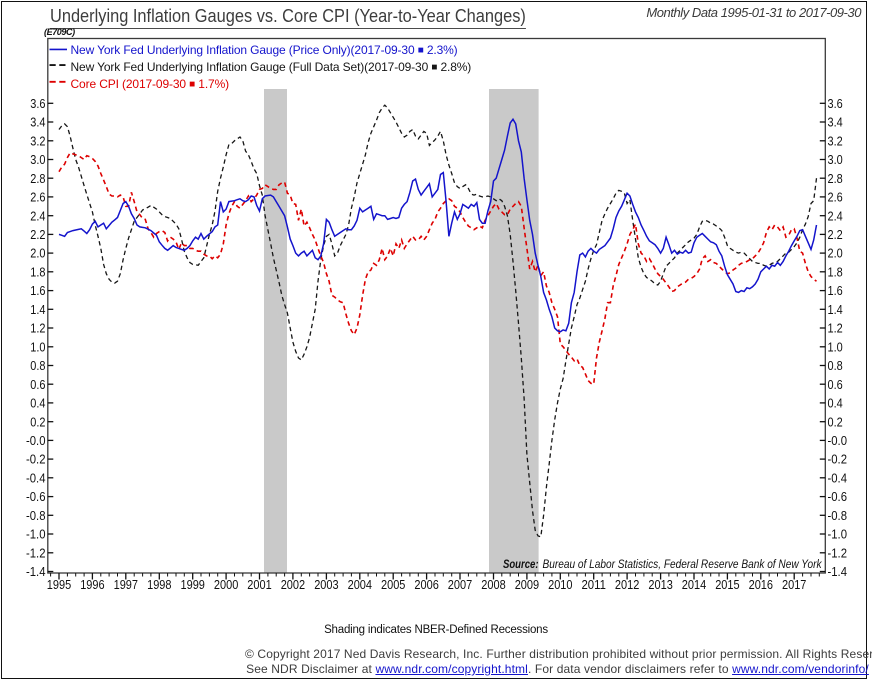  What do you see at coordinates (727, 584) in the screenshot?
I see `svg-text: 2015` at bounding box center [727, 584].